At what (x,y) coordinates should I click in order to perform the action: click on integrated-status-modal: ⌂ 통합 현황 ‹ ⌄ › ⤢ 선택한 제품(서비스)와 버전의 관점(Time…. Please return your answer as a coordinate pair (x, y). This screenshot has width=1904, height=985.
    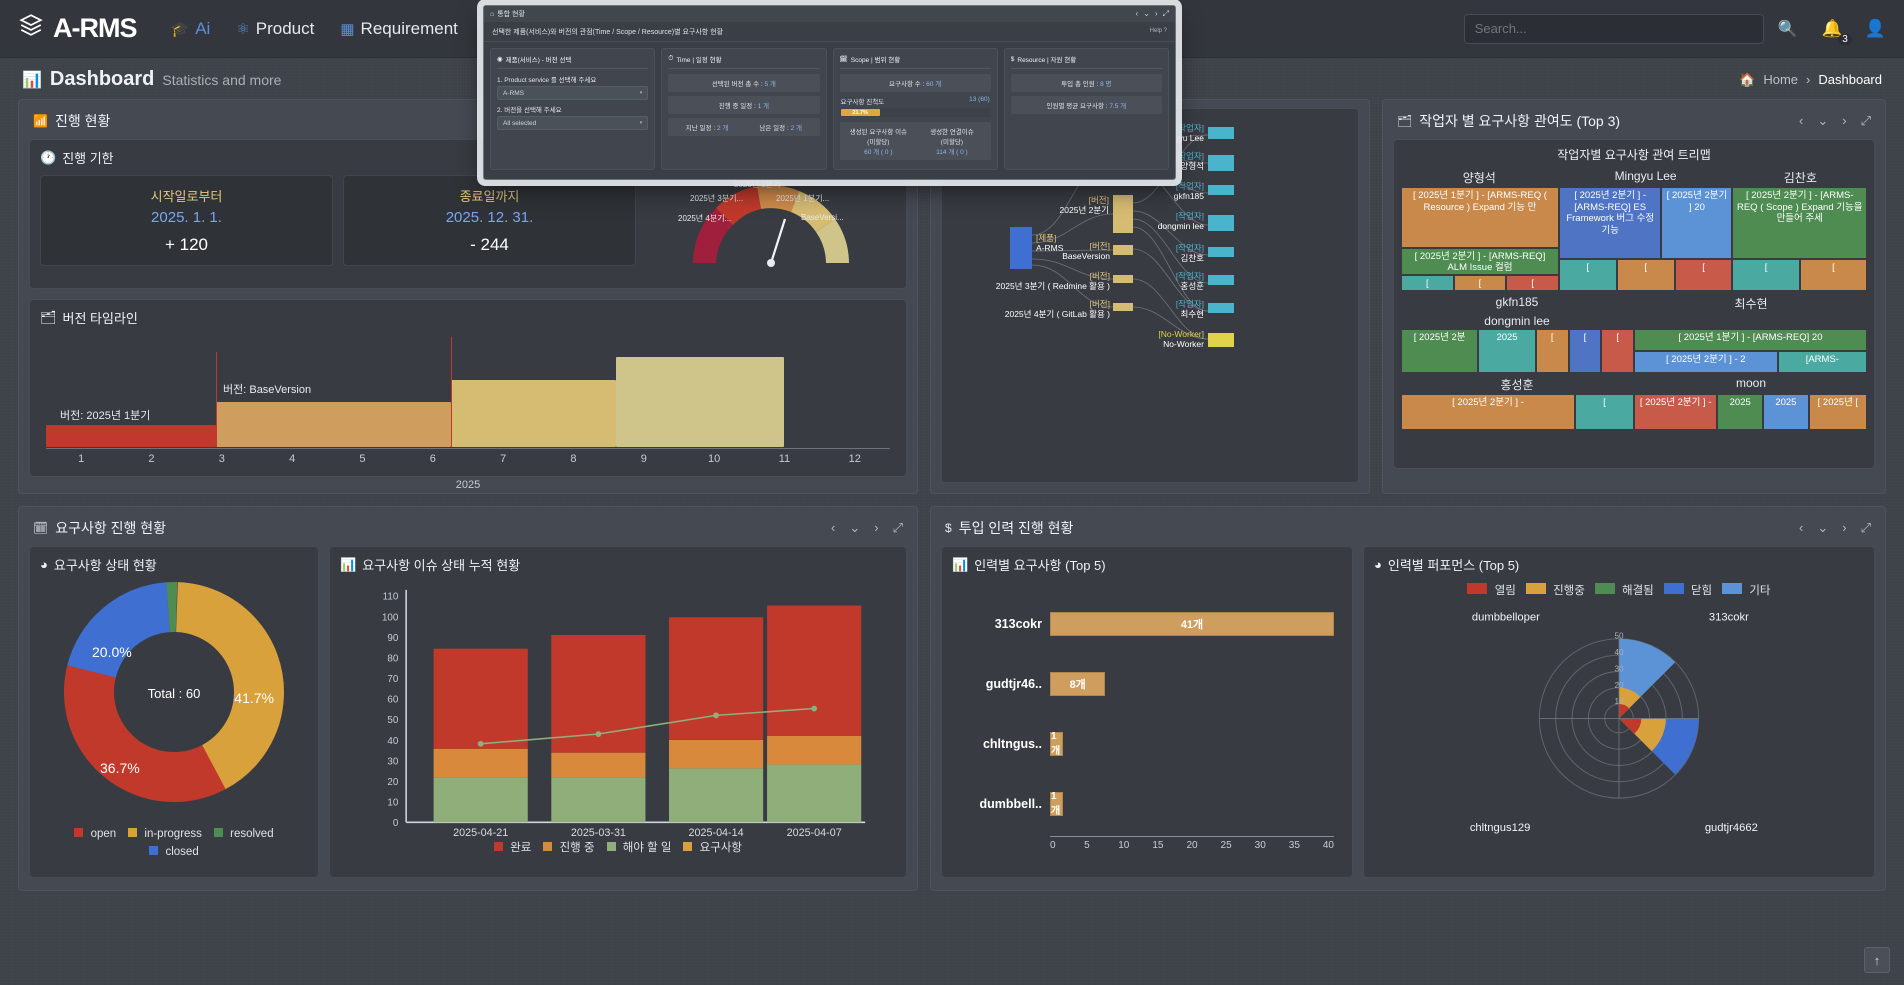
    Looking at the image, I should click on (829, 92).